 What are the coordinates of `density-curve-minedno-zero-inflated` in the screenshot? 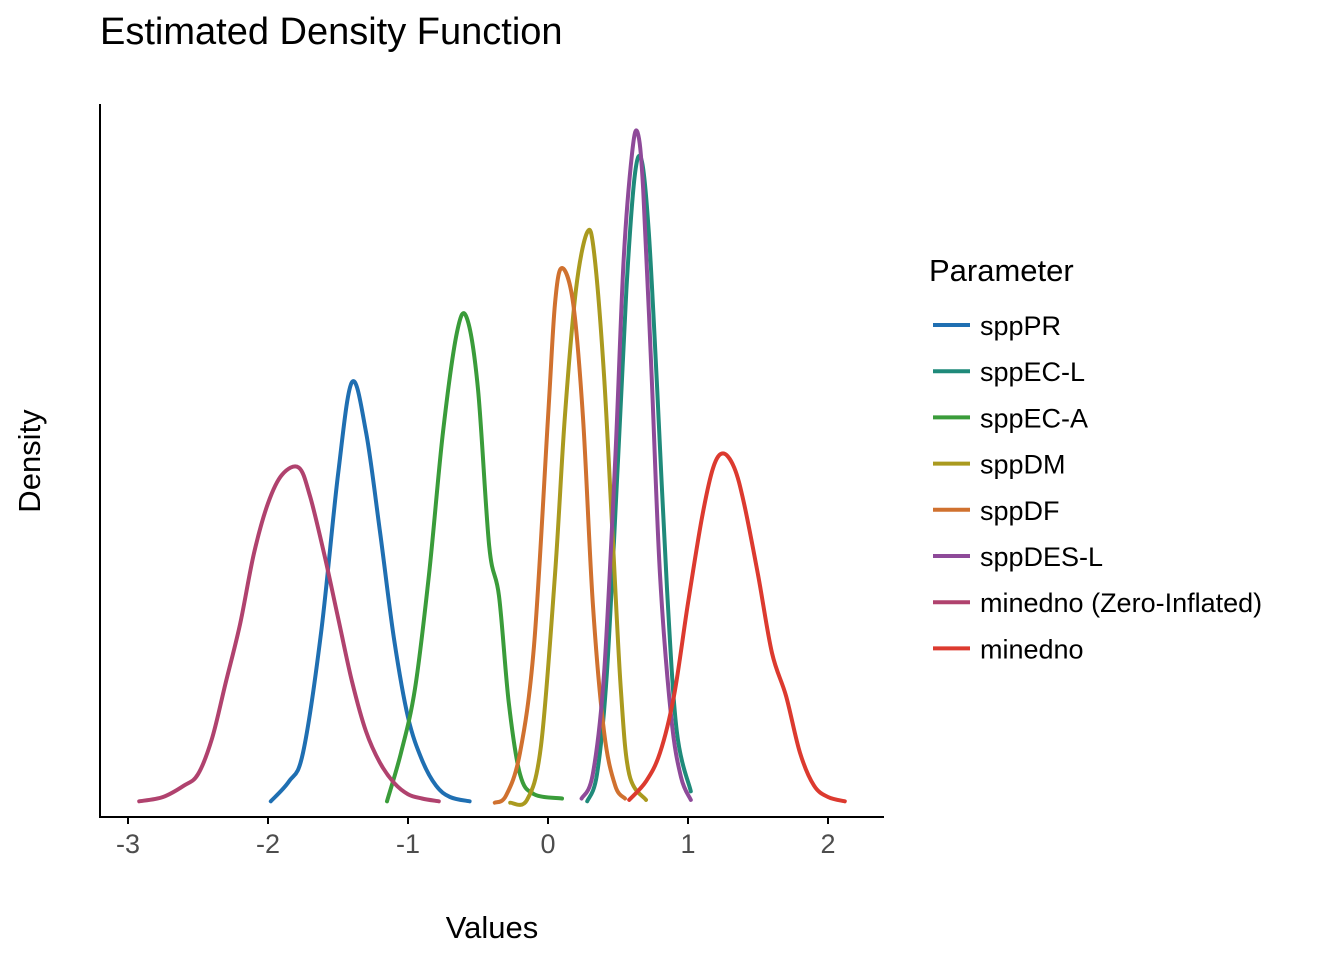 It's located at (289, 634).